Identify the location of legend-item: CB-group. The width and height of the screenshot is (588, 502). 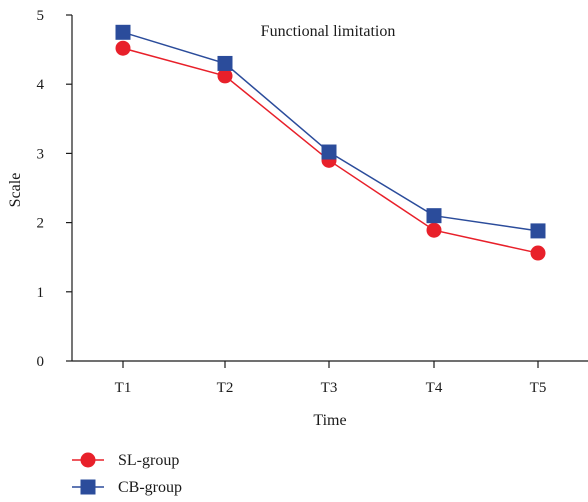
(127, 487).